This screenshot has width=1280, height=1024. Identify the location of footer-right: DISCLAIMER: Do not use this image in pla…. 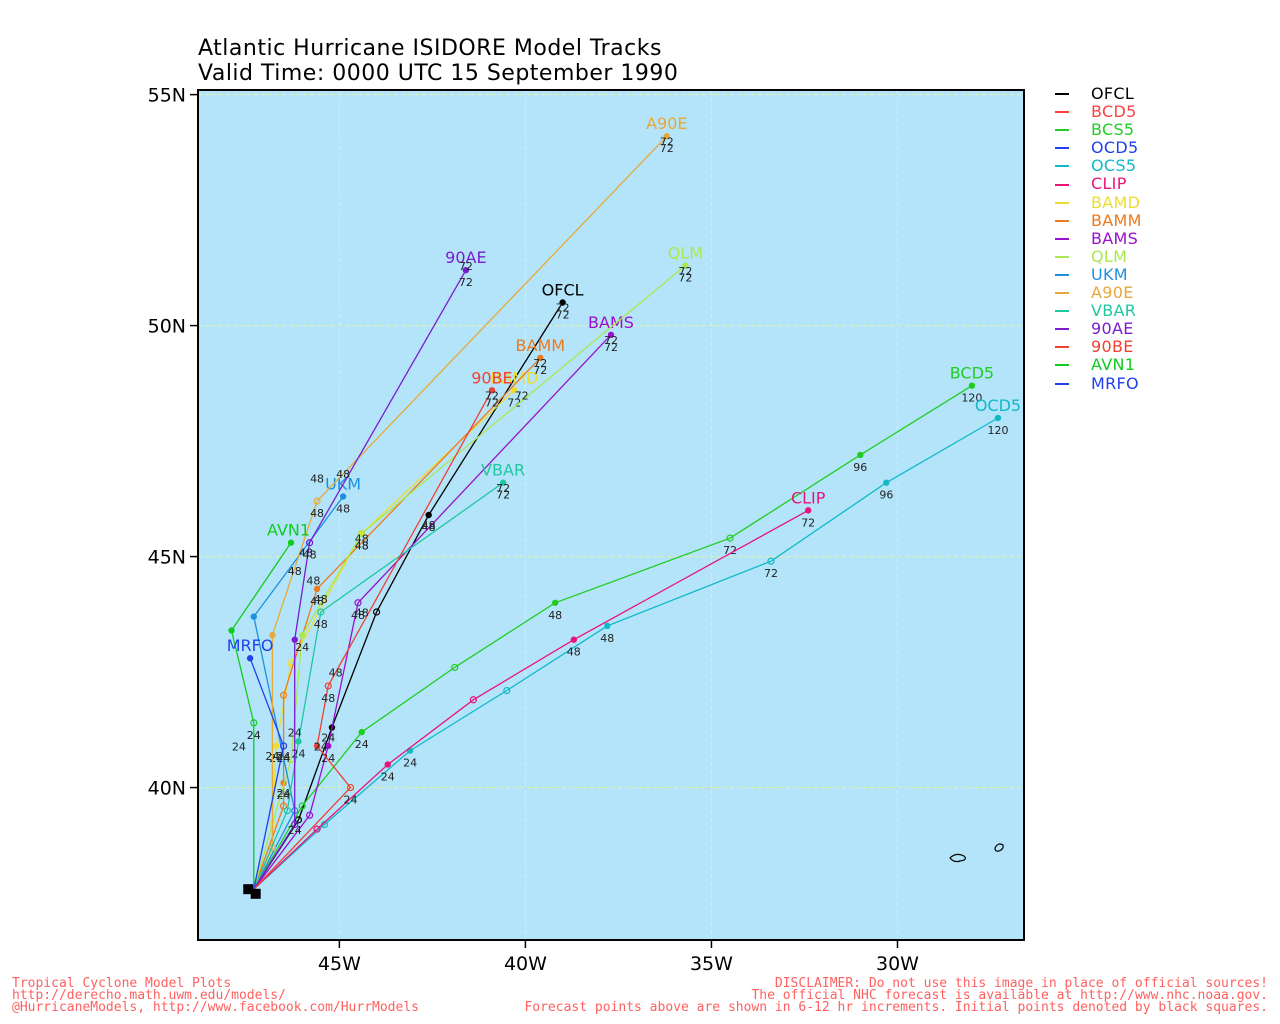
(896, 996).